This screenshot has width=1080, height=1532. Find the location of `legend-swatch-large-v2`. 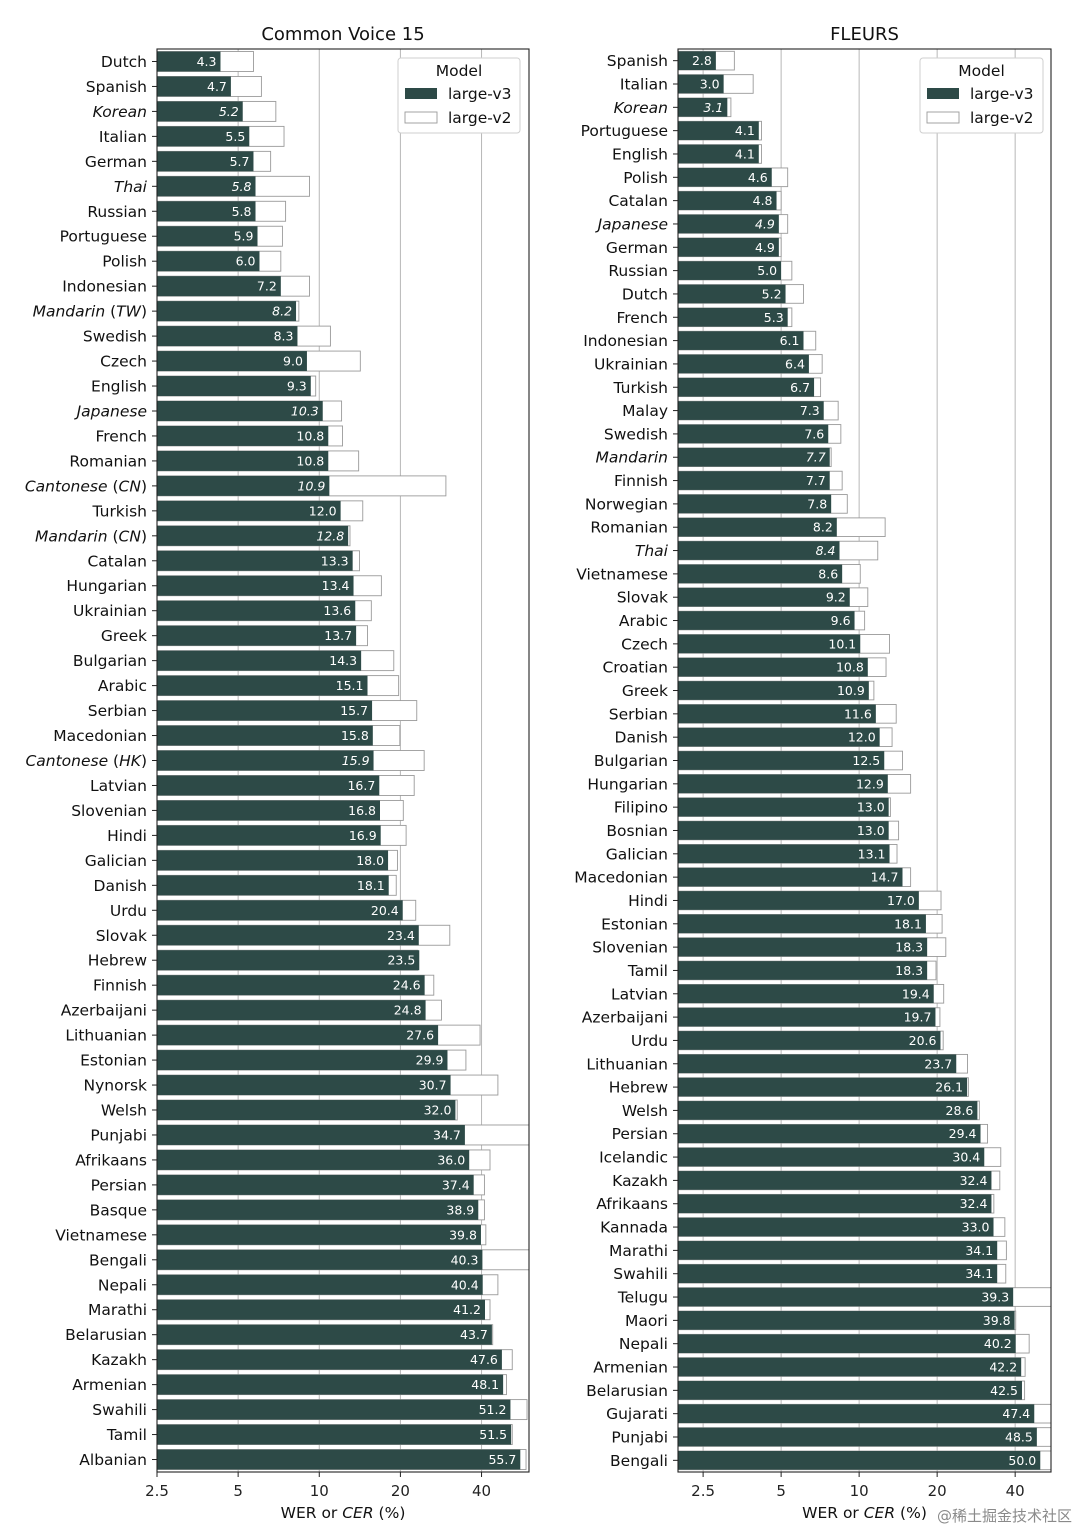

legend-swatch-large-v2 is located at coordinates (421, 117).